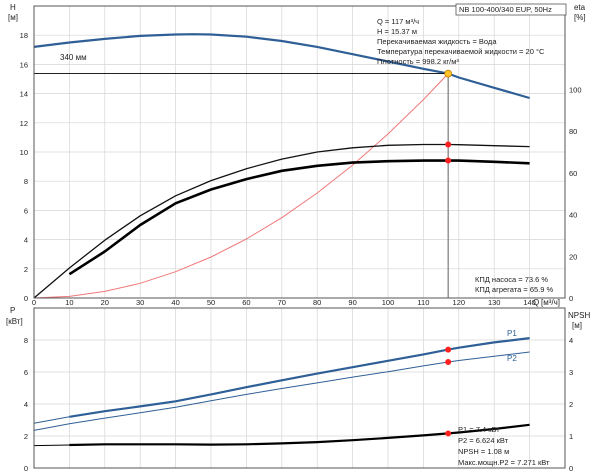 Image resolution: width=600 pixels, height=474 pixels. I want to click on series-line-NPSH_ext, so click(51, 445).